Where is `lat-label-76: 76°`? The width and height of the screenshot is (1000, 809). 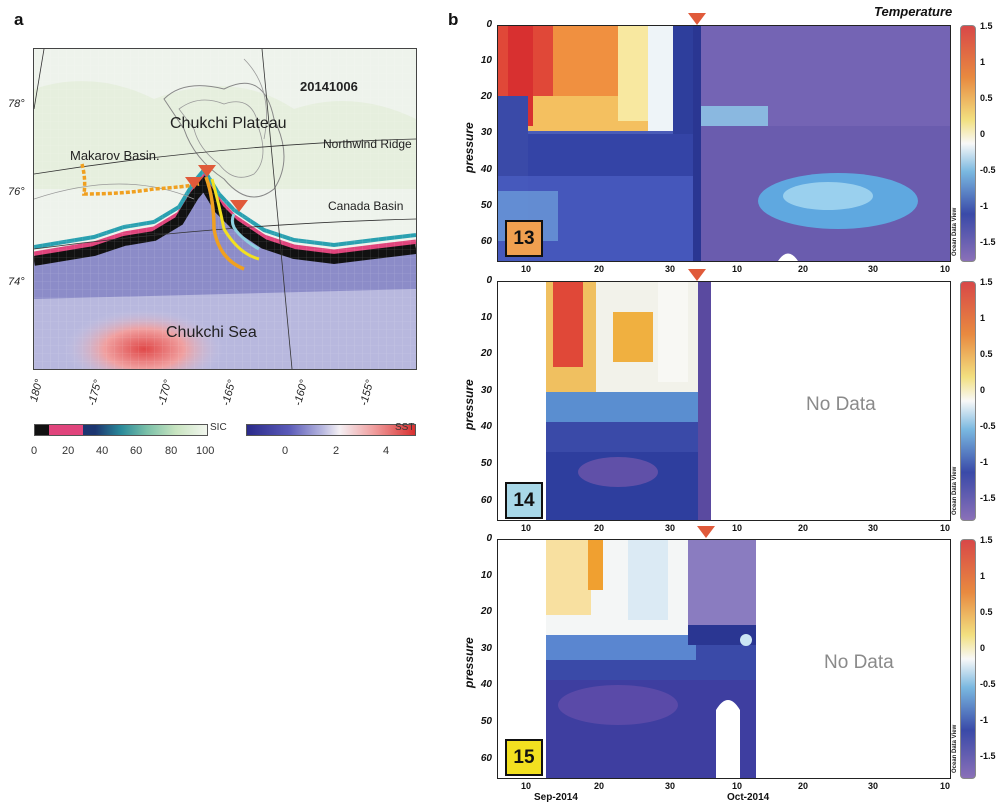
lat-label-76: 76° is located at coordinates (16, 192).